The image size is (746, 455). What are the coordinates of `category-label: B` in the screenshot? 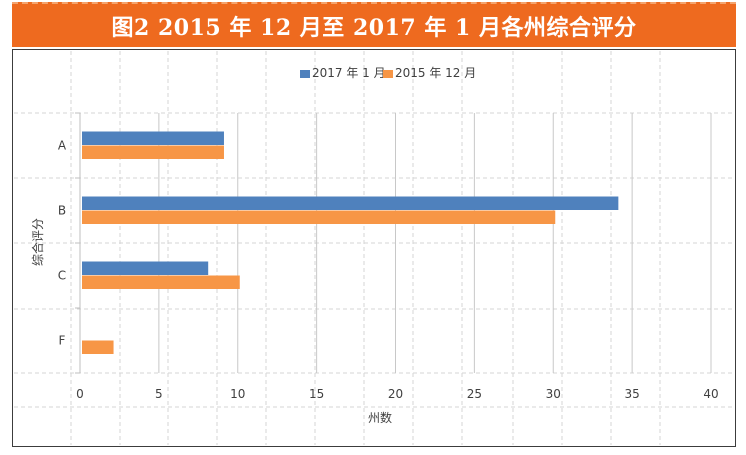 It's located at (62, 211).